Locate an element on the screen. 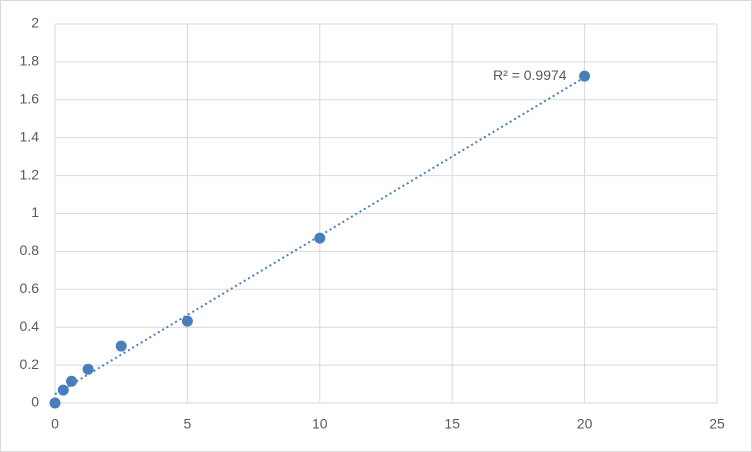 Image resolution: width=752 pixels, height=452 pixels. y-tick-label: 0.6 is located at coordinates (30, 288).